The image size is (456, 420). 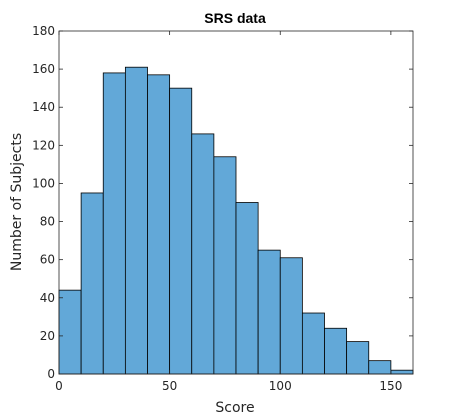 I want to click on y-tick-label: 0, so click(x=51, y=374).